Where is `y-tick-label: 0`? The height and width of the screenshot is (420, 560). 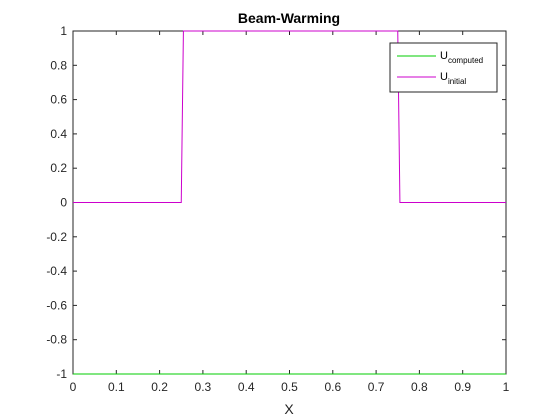
y-tick-label: 0 is located at coordinates (63, 203).